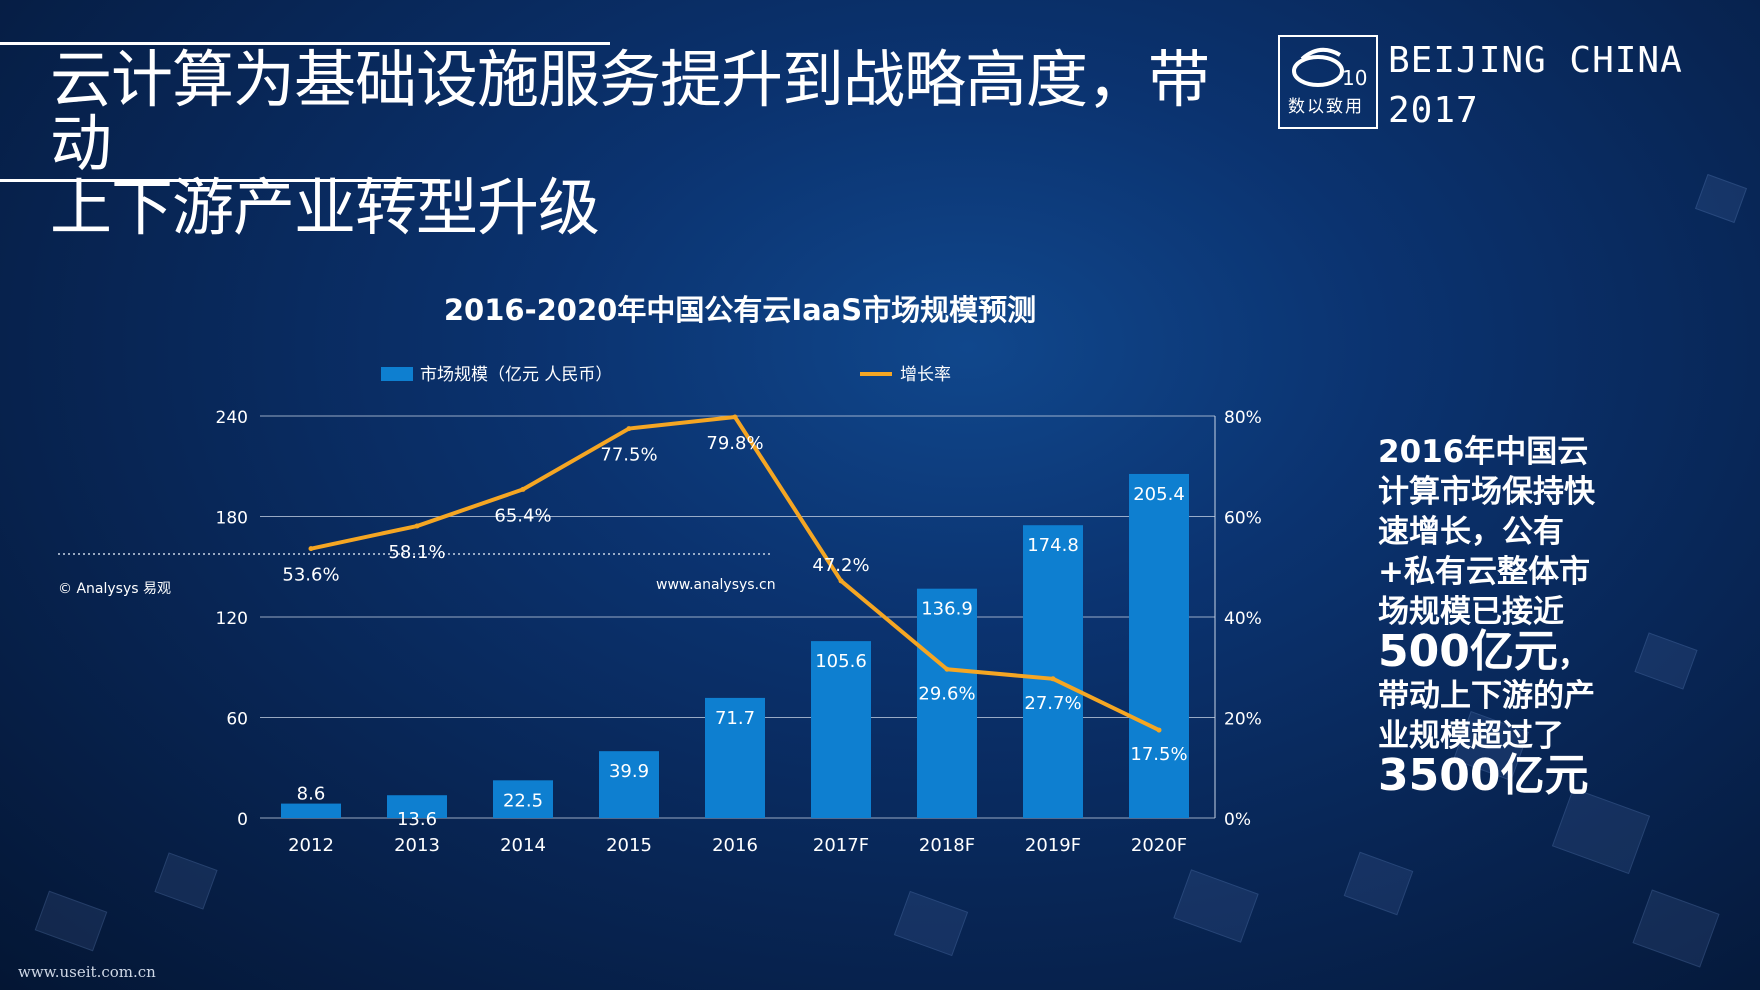 This screenshot has height=990, width=1760. Describe the element at coordinates (1237, 820) in the screenshot. I see `y-right-tick-label: 0%` at that location.